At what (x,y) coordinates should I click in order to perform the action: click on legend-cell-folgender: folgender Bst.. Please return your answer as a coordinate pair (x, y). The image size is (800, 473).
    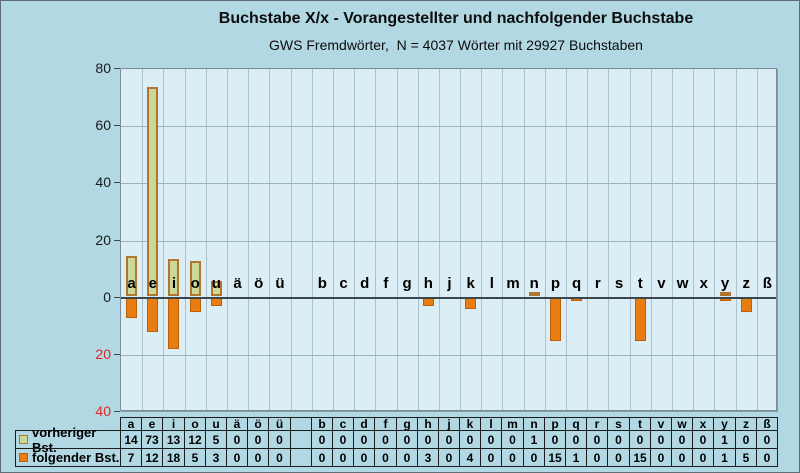
    Looking at the image, I should click on (68, 457).